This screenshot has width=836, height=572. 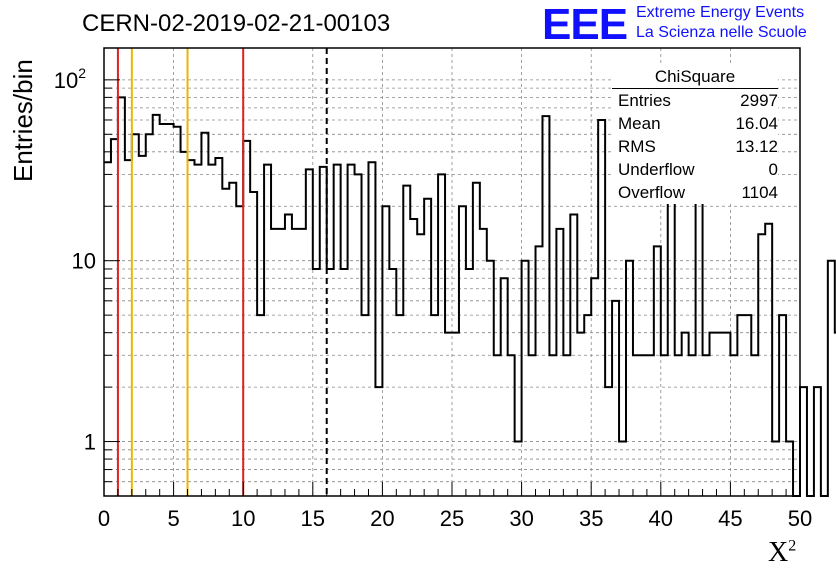 What do you see at coordinates (585, 24) in the screenshot?
I see `eee-logo: EEE` at bounding box center [585, 24].